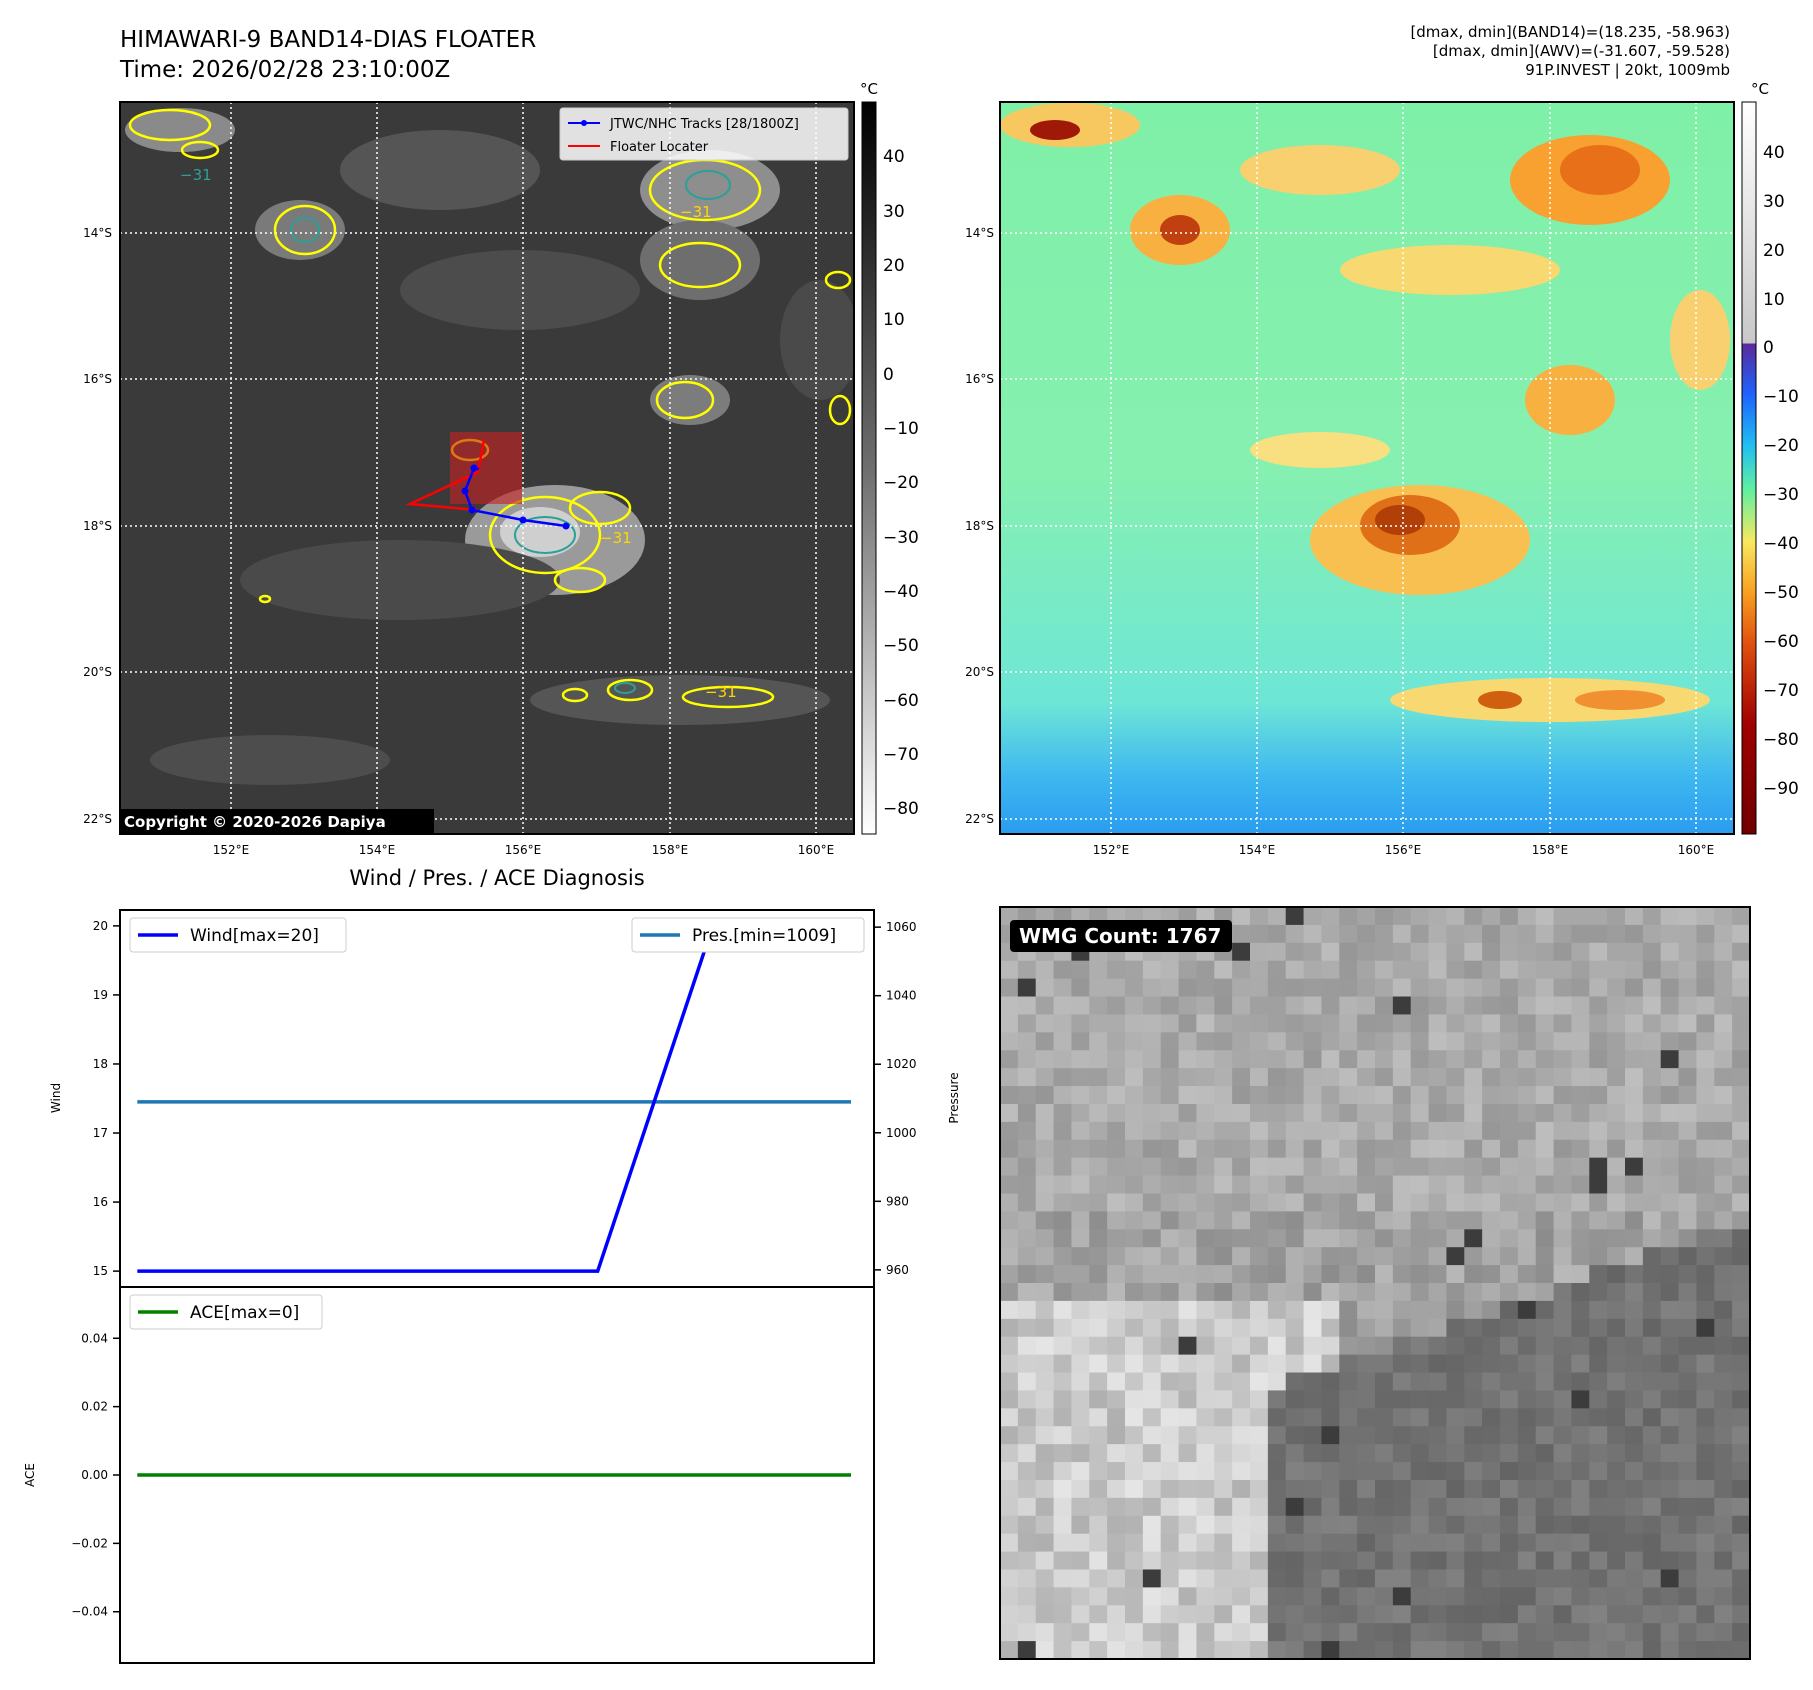  Describe the element at coordinates (89, 1612) in the screenshot. I see `axis-tick-label: −0.04` at that location.